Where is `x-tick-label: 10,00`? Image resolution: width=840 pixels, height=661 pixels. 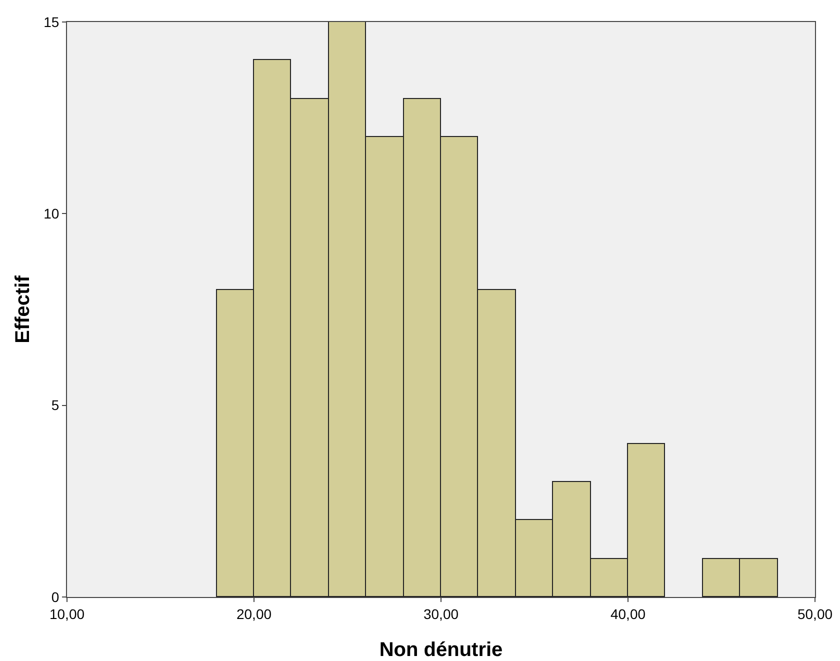
x-tick-label: 10,00 is located at coordinates (67, 614).